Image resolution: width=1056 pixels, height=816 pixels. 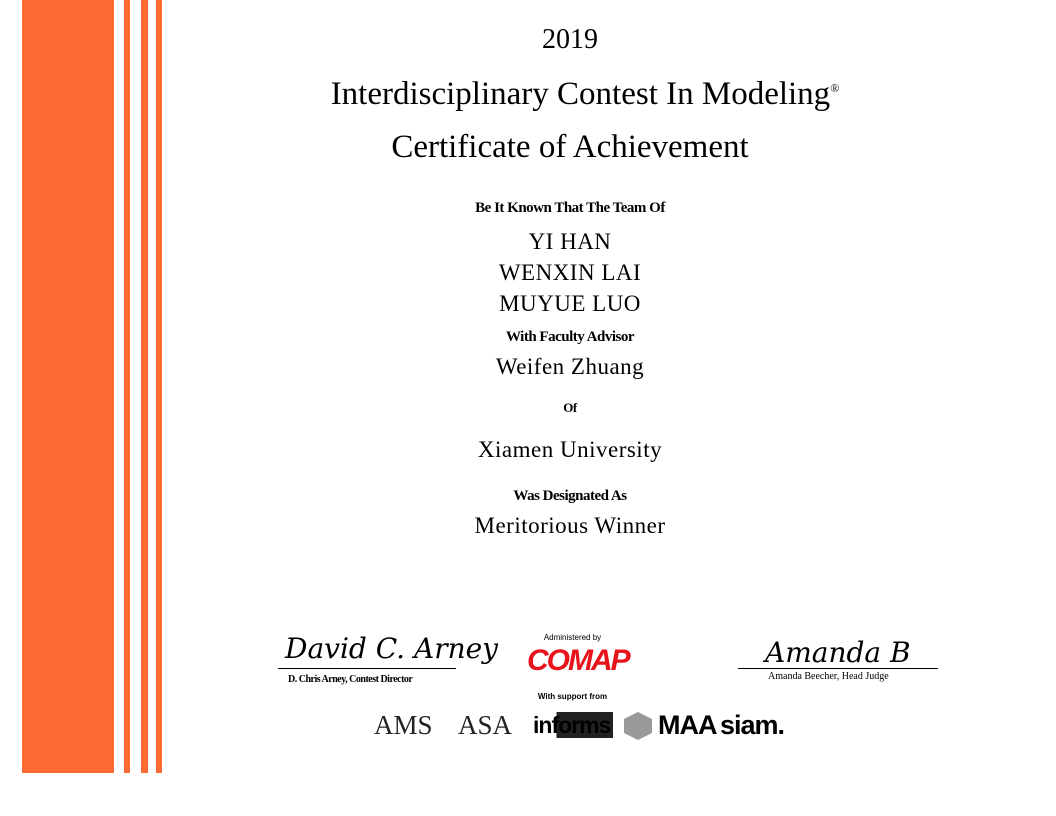 I want to click on contest-title-text: Interdisciplinary Contest In Modeling, so click(x=580, y=94).